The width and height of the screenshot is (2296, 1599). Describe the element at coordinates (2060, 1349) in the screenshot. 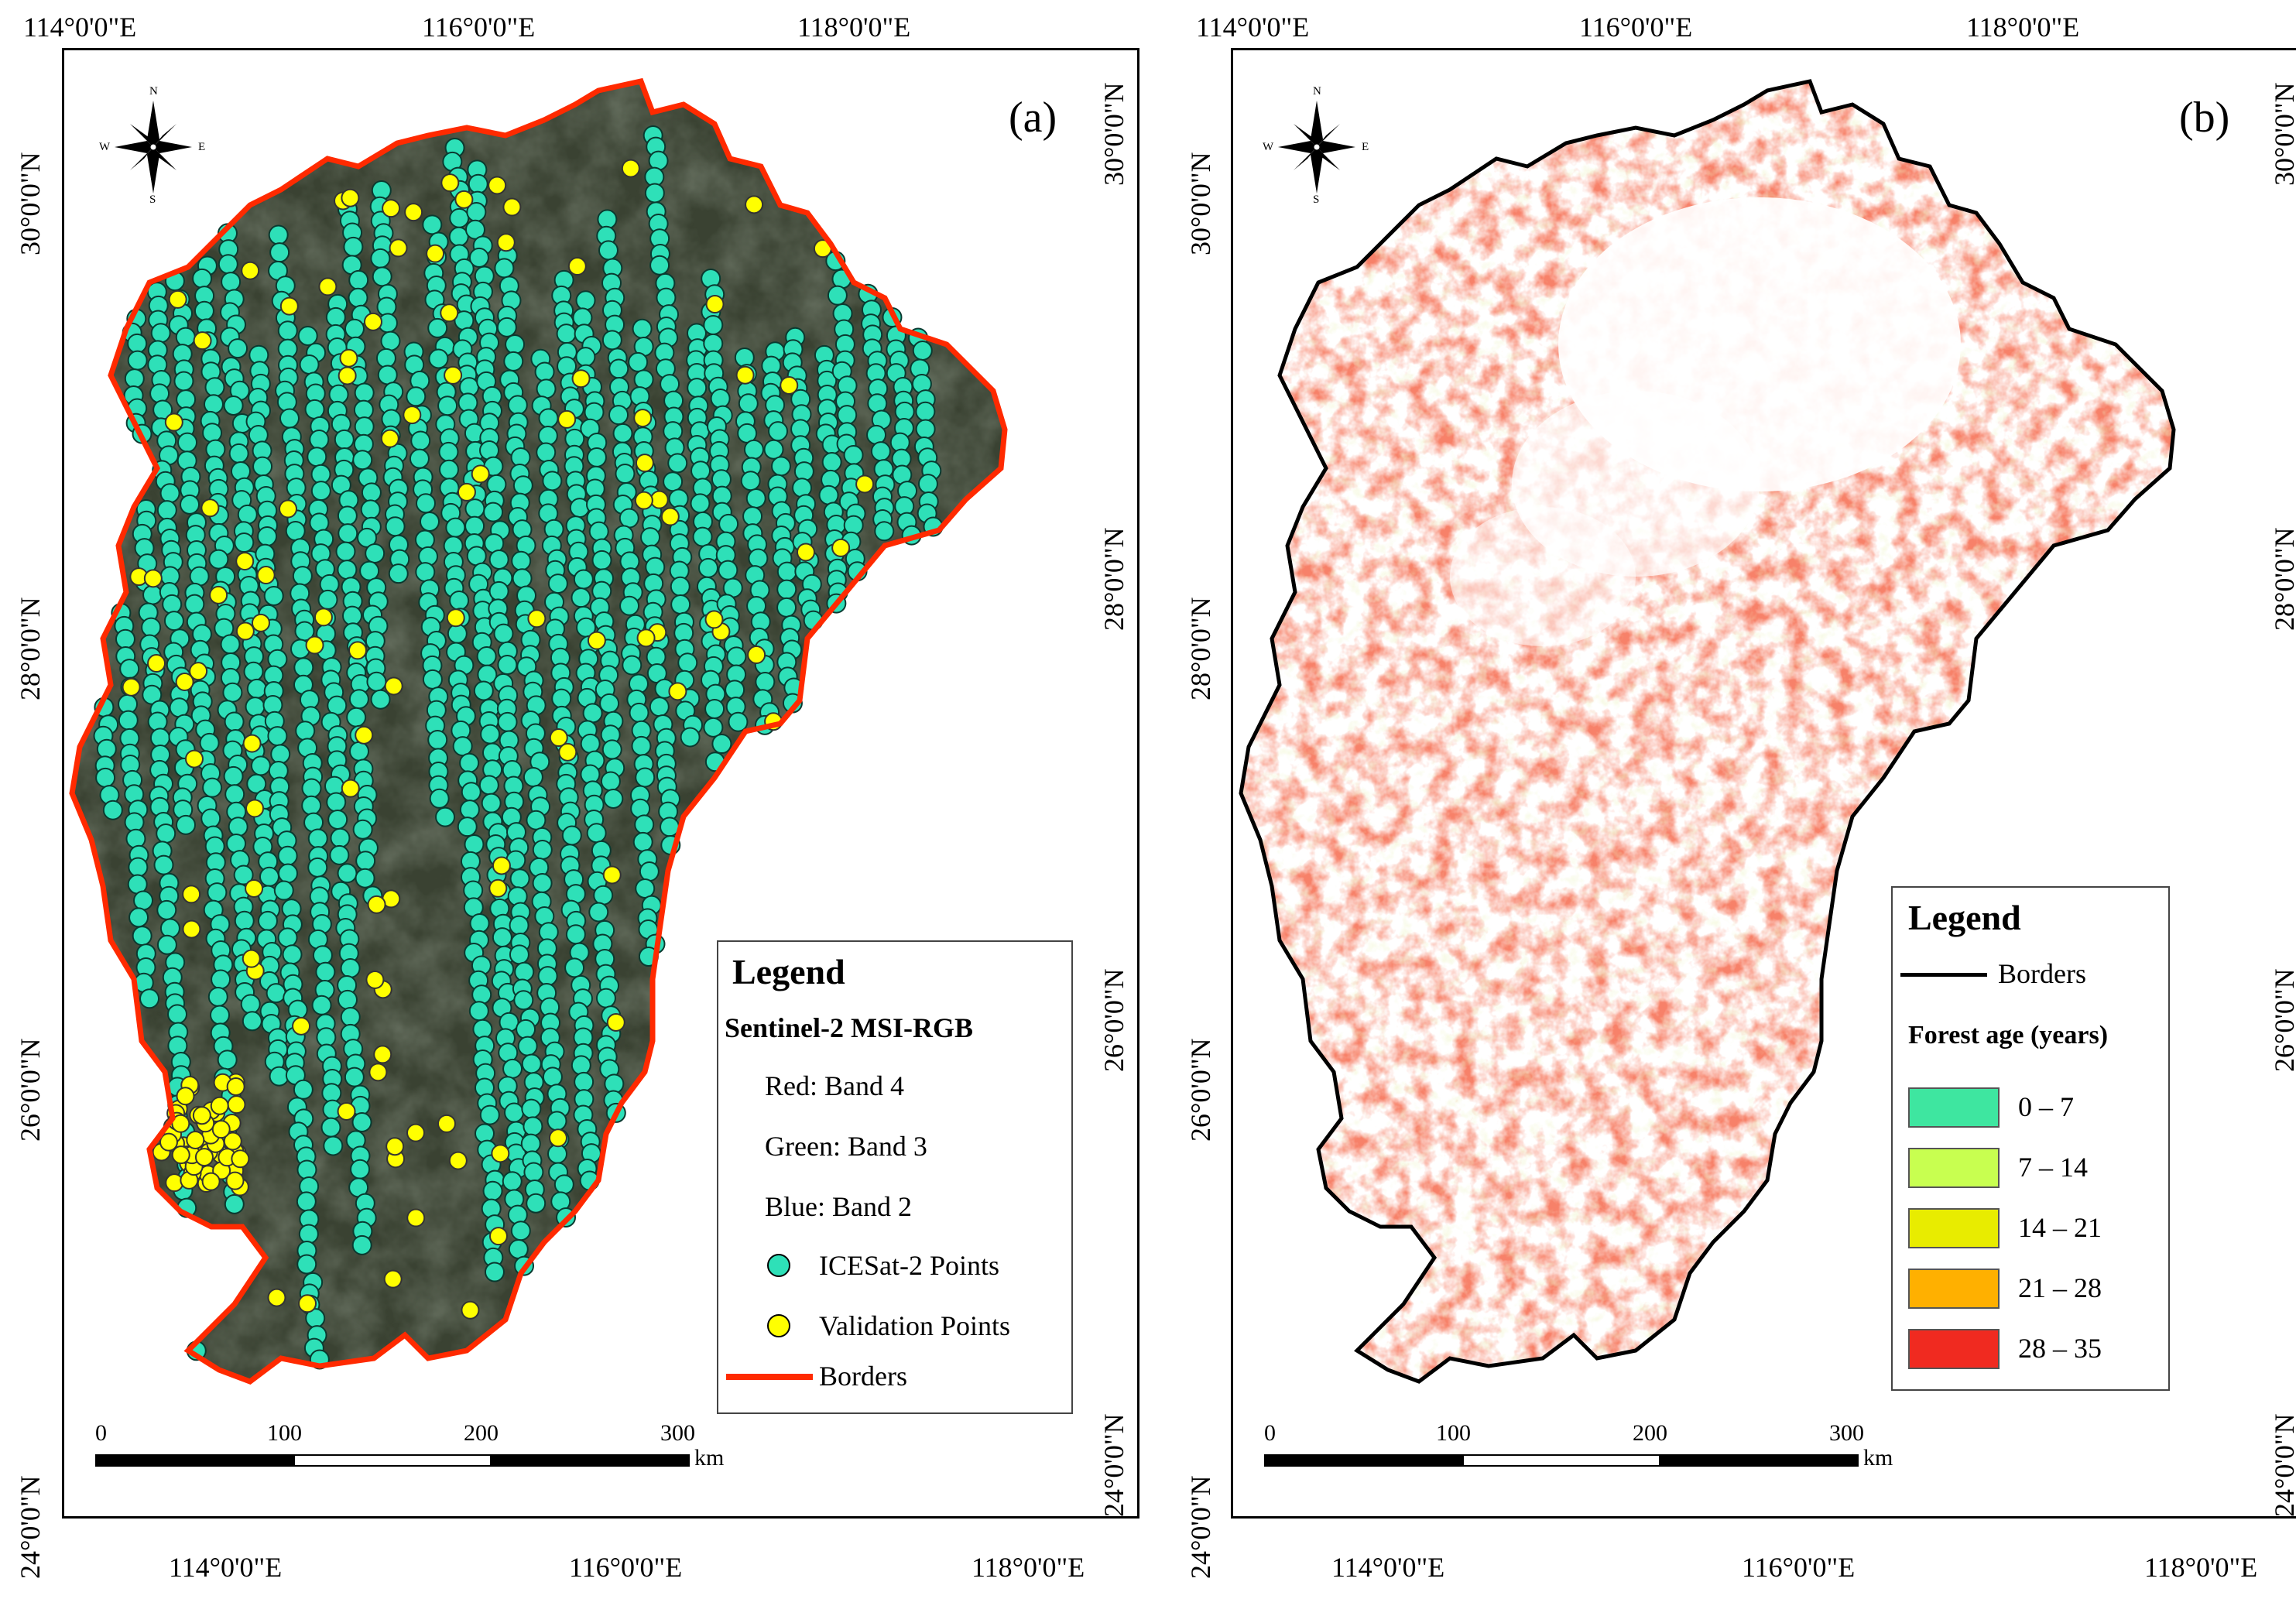

I see `age-class-label: 28 – 35` at that location.